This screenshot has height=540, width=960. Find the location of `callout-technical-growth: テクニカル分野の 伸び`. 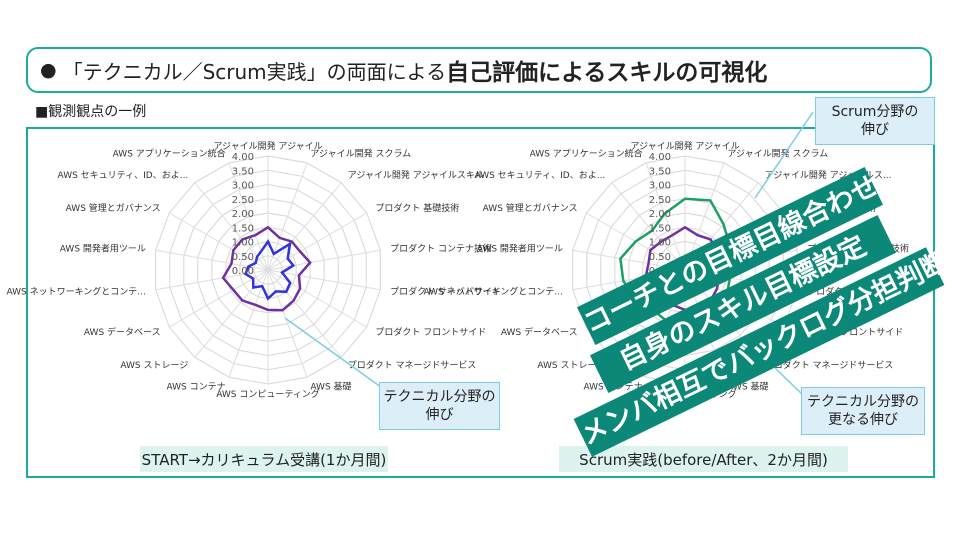

callout-technical-growth: テクニカル分野の 伸び is located at coordinates (439, 406).